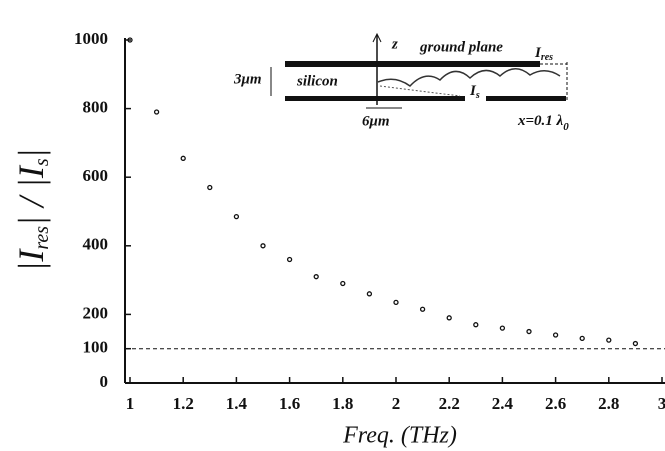 Image resolution: width=665 pixels, height=451 pixels. Describe the element at coordinates (461, 47) in the screenshot. I see `ground-plane-label: ground plane` at that location.